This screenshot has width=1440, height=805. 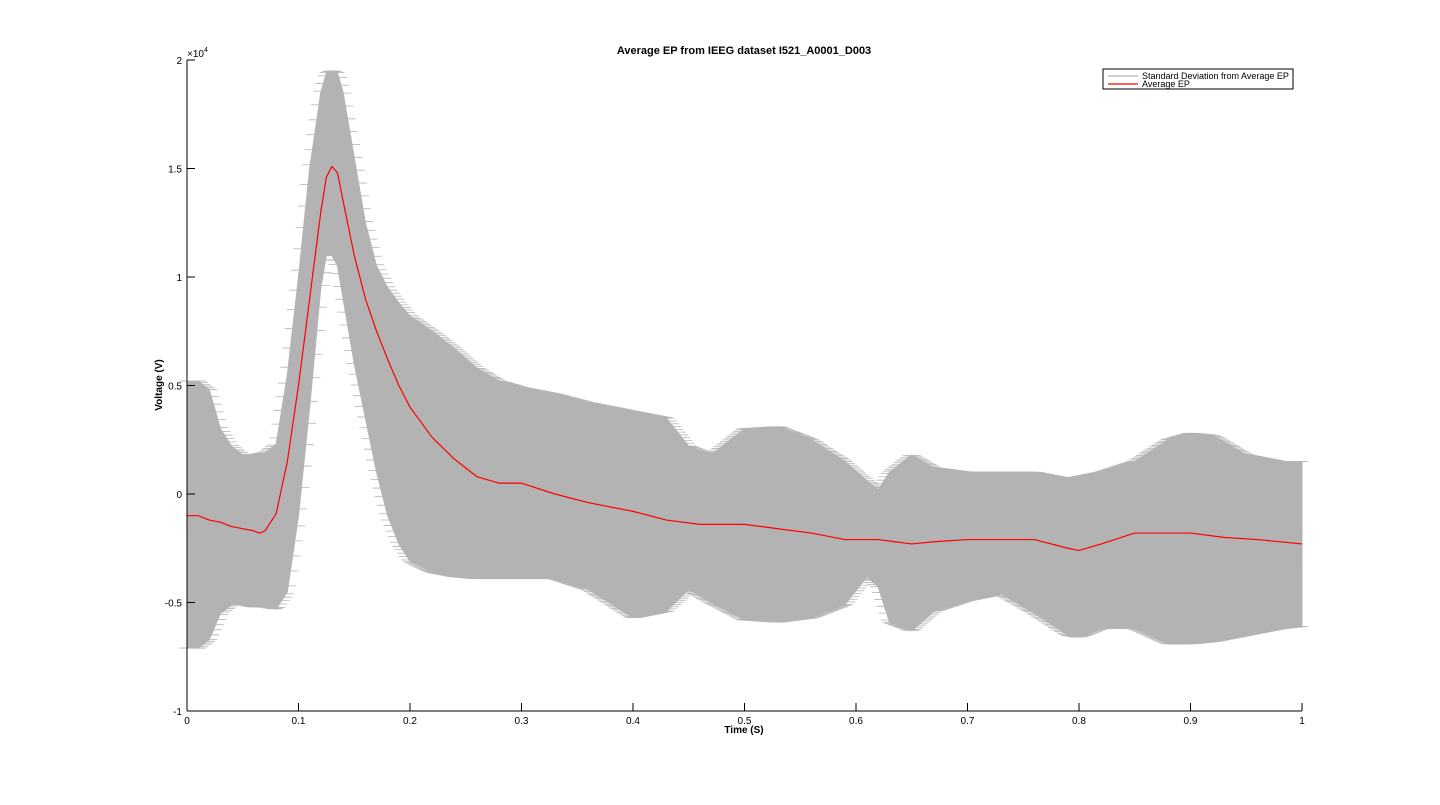 What do you see at coordinates (1191, 721) in the screenshot?
I see `x-tick-label: 0.9` at bounding box center [1191, 721].